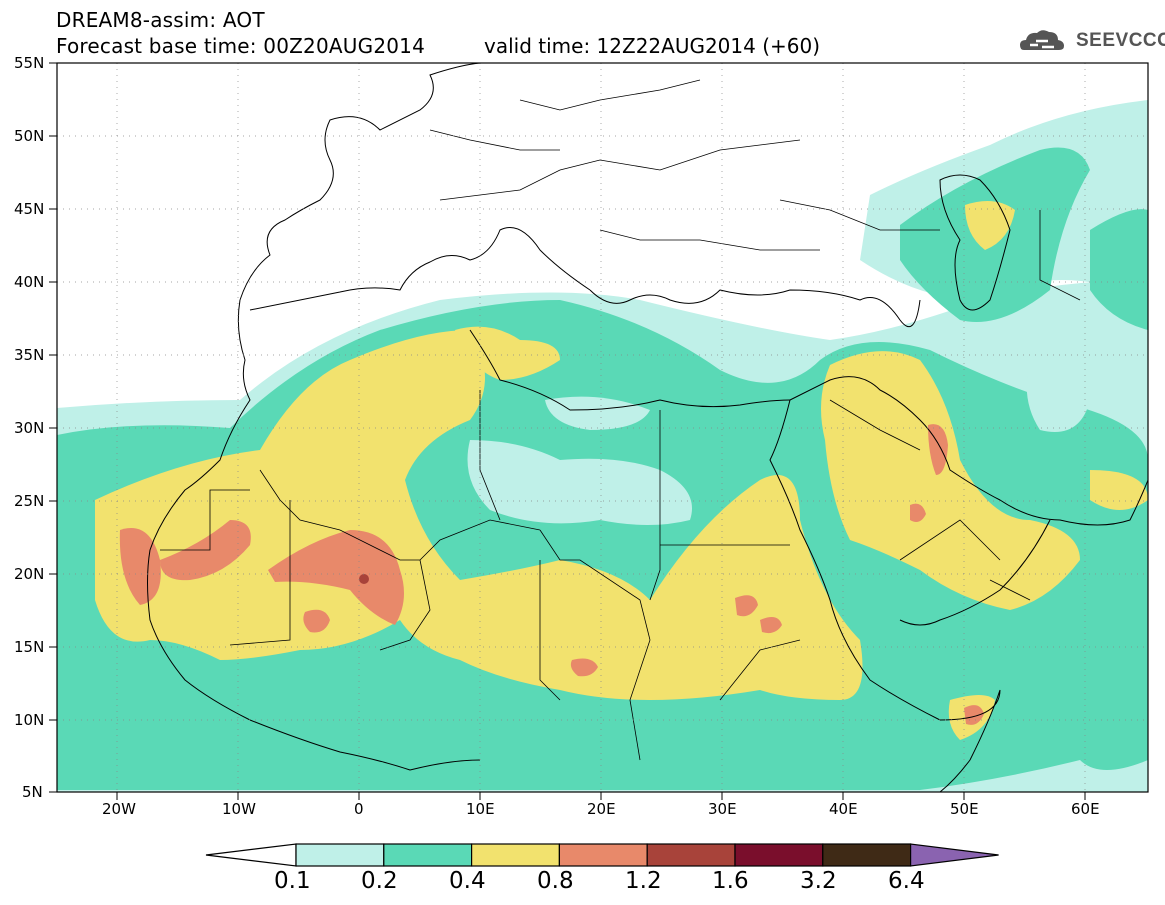  Describe the element at coordinates (29, 501) in the screenshot. I see `lat-label: 25N` at that location.